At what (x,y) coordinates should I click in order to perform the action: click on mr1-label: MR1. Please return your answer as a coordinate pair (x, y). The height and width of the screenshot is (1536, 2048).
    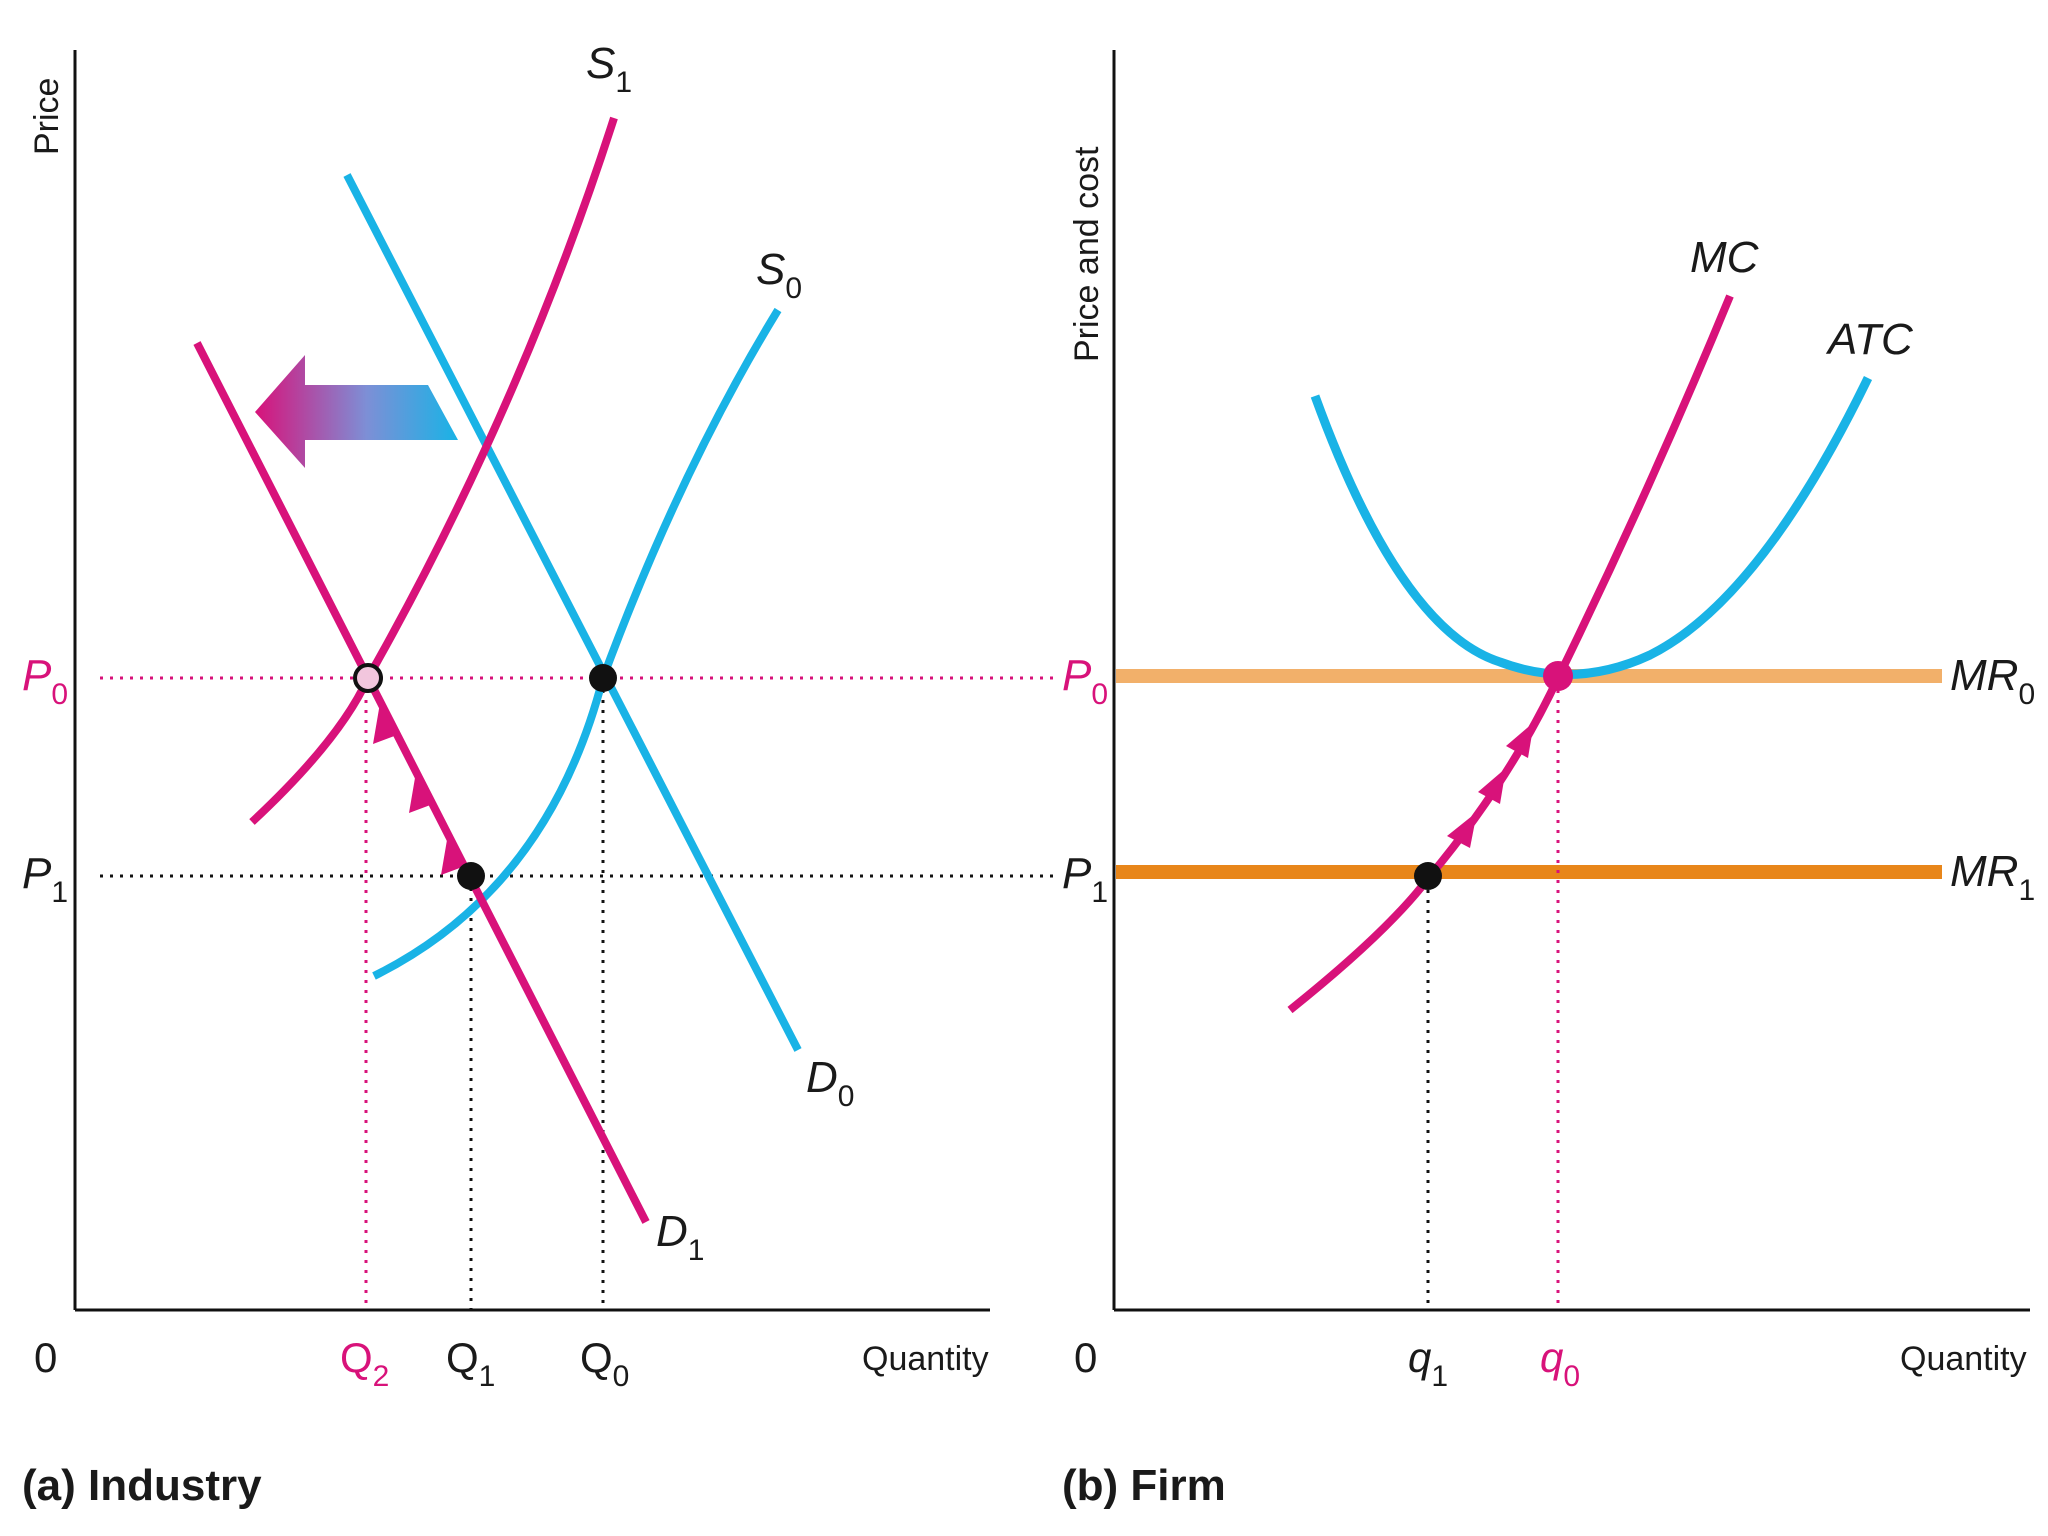
    Looking at the image, I should click on (1992, 877).